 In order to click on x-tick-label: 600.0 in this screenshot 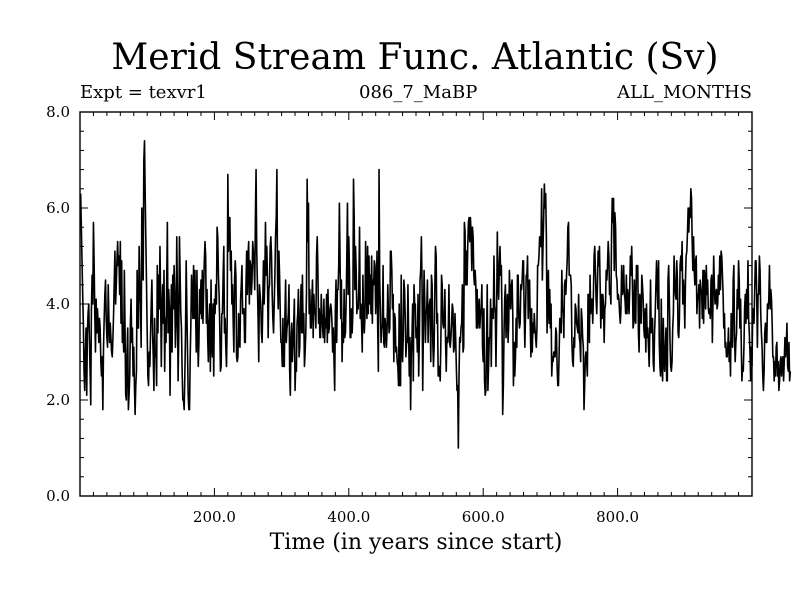, I will do `click(483, 517)`.